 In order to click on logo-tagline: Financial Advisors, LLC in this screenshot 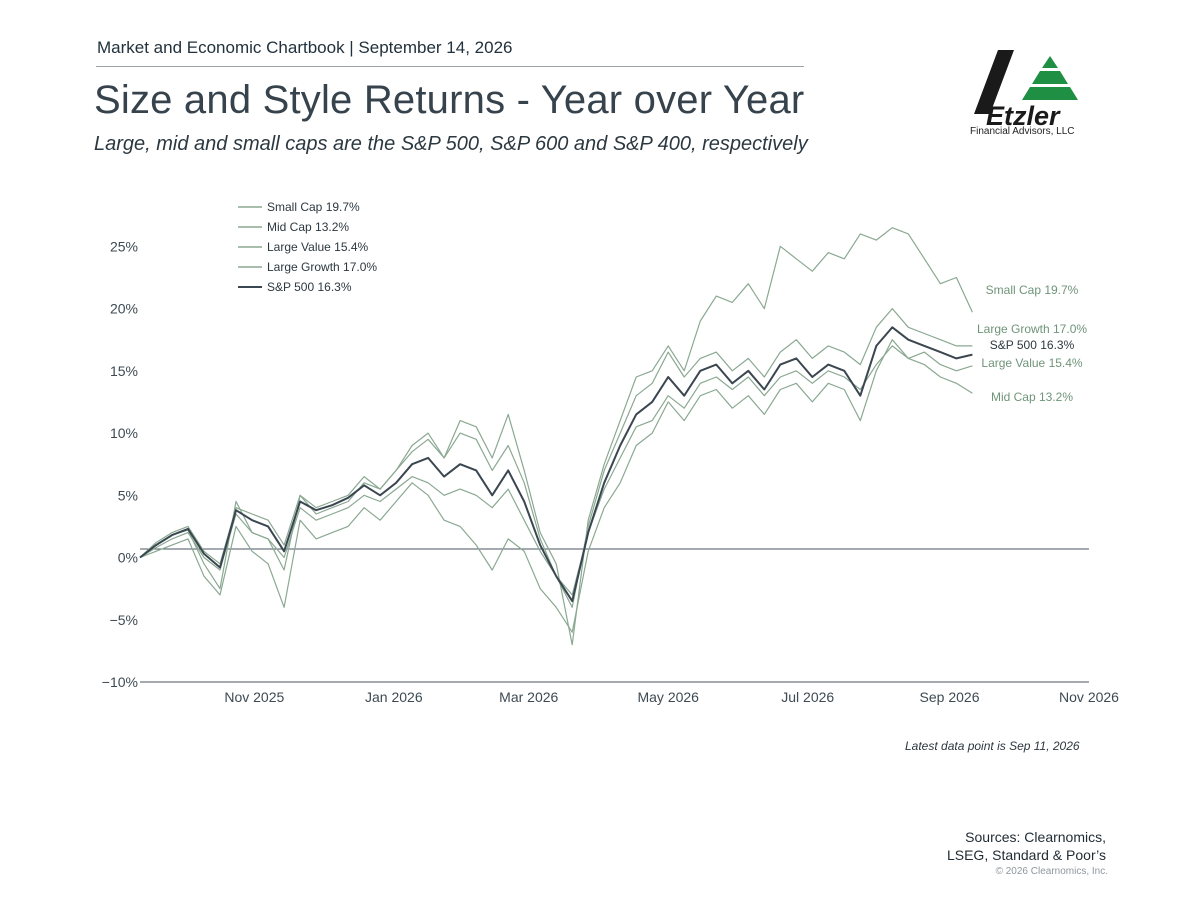, I will do `click(1022, 131)`.